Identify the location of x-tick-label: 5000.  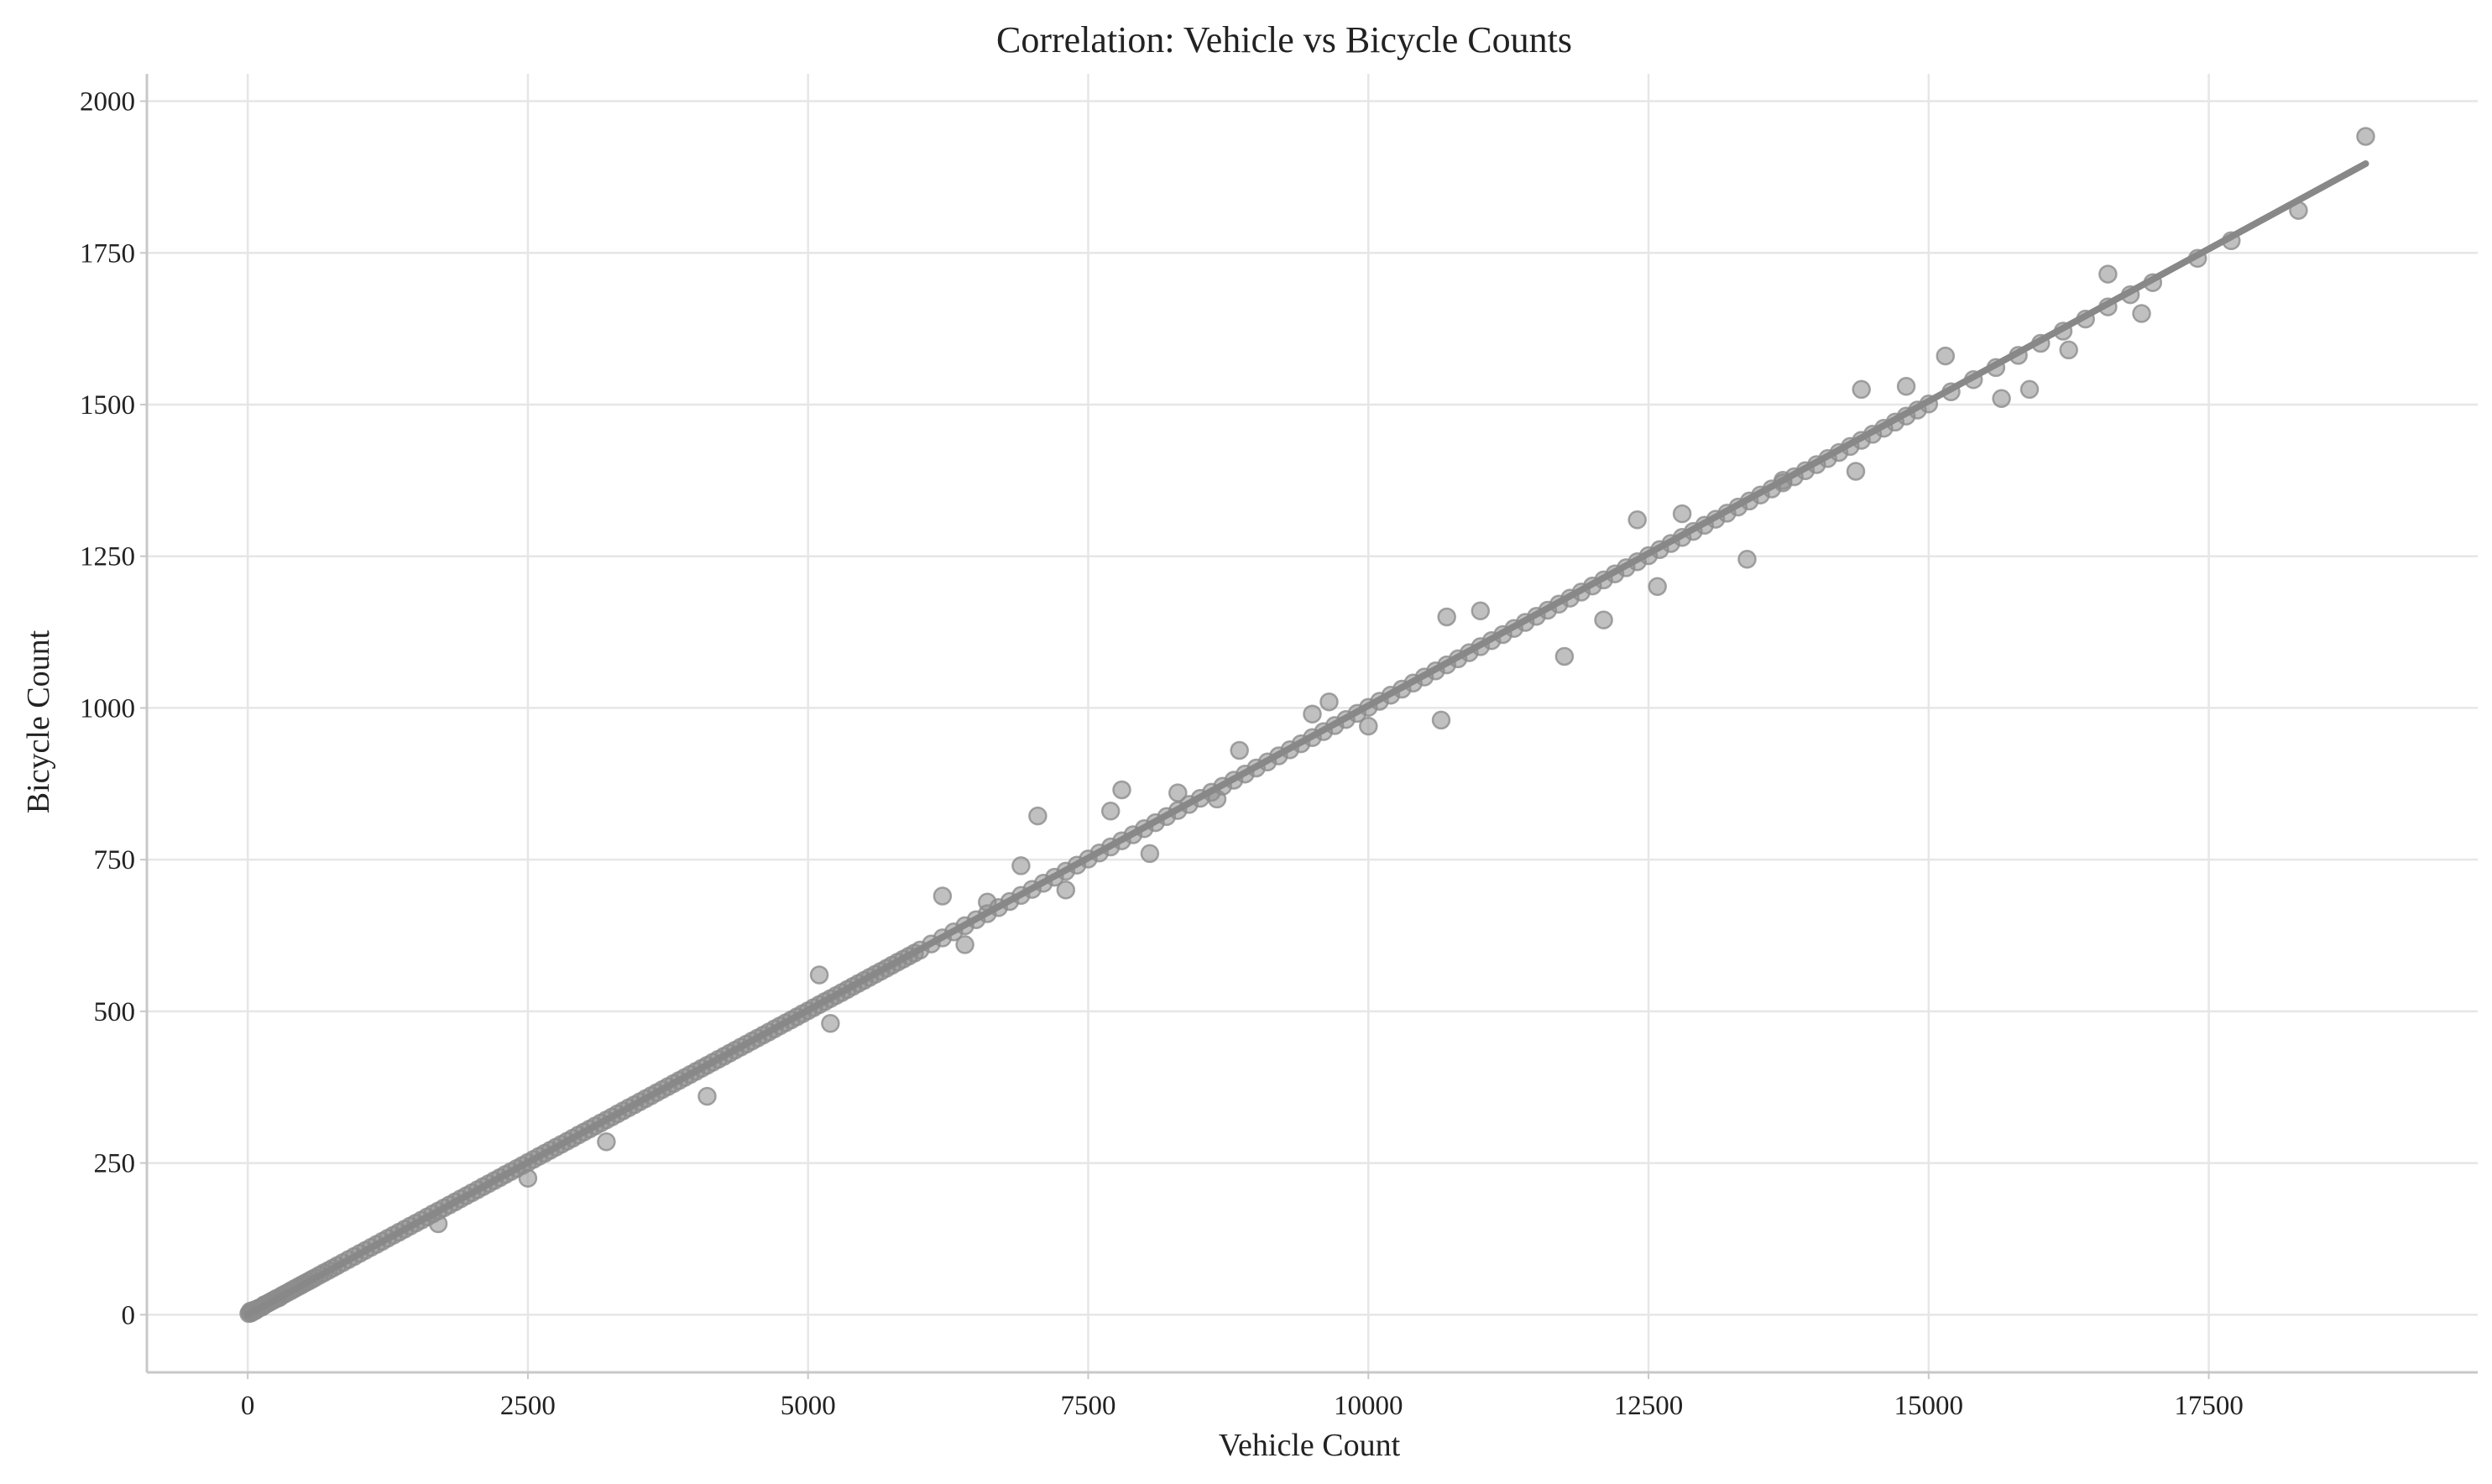
(808, 1406).